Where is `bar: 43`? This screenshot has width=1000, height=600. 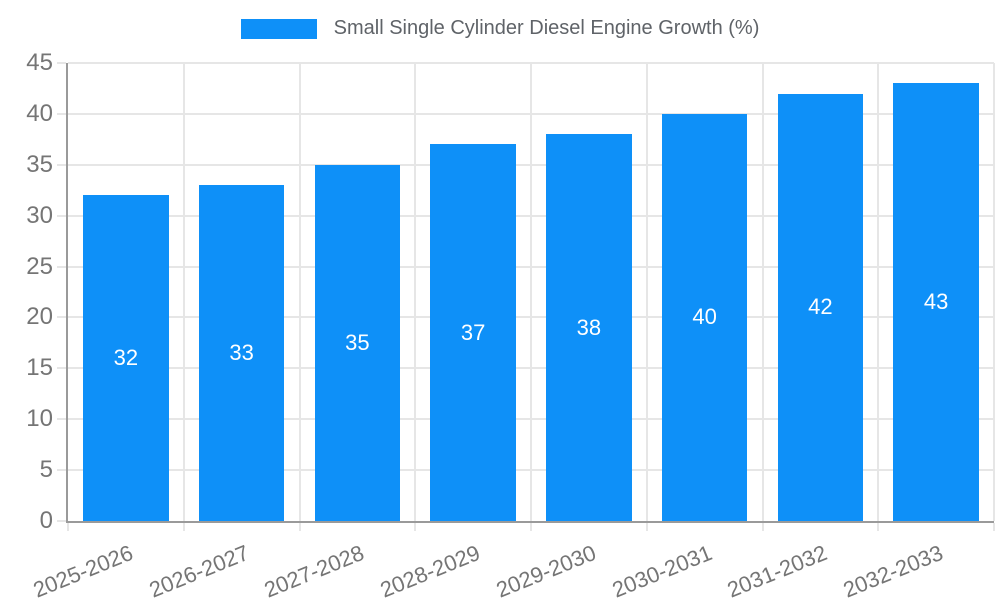
bar: 43 is located at coordinates (936, 302).